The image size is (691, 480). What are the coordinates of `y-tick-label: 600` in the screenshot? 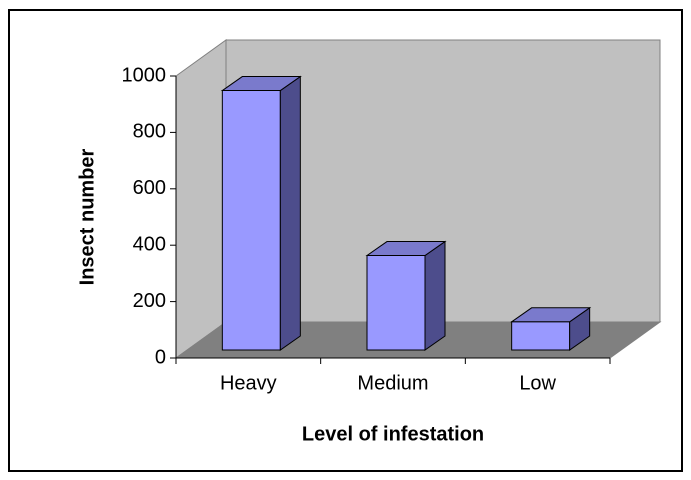 It's located at (149, 188).